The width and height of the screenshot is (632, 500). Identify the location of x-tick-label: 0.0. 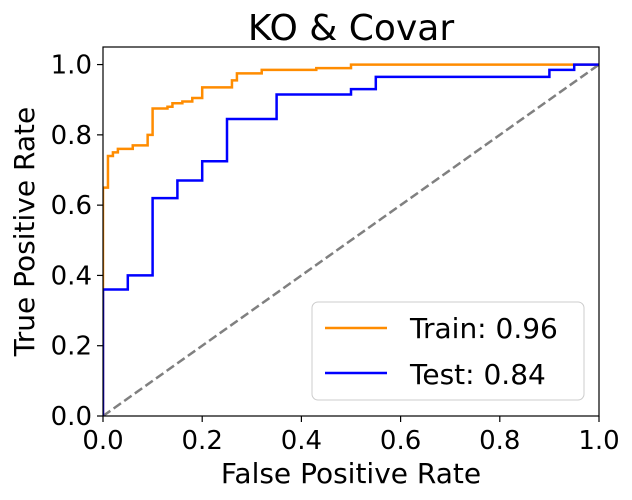
(102, 441).